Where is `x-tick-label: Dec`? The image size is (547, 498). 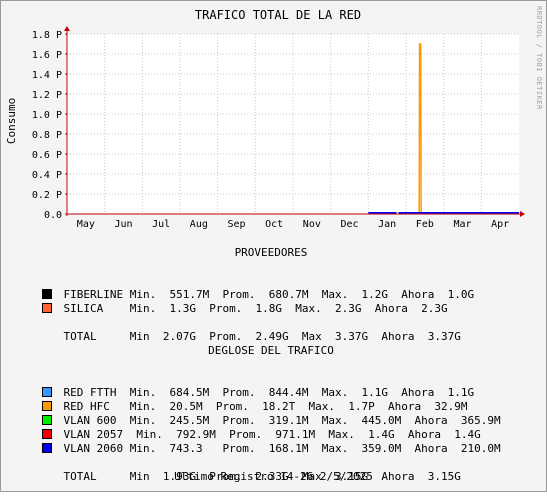 x-tick-label: Dec is located at coordinates (349, 224).